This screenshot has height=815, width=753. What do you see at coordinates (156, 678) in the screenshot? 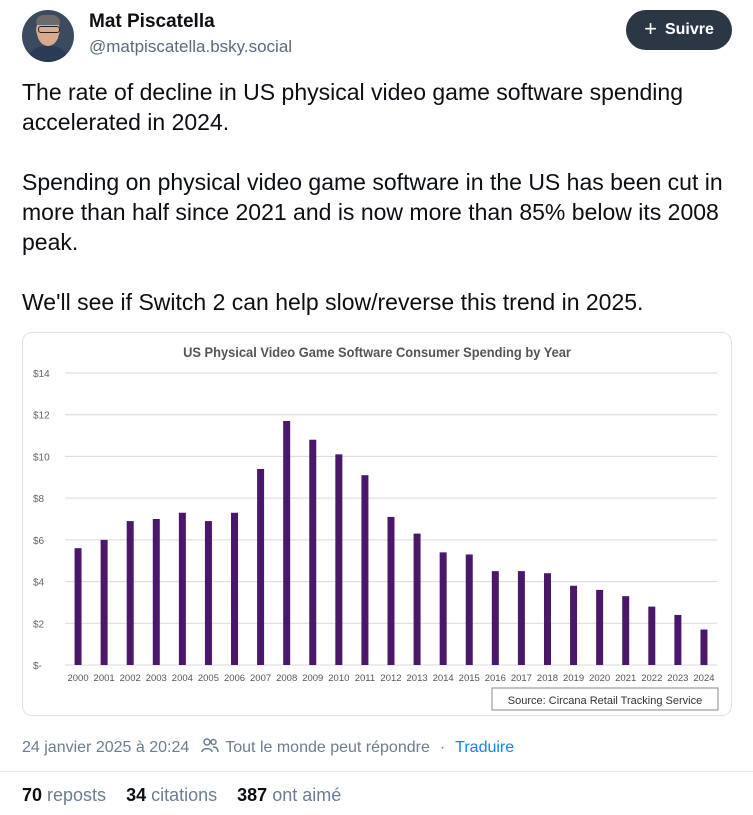
I see `x-tick-label: 2003` at bounding box center [156, 678].